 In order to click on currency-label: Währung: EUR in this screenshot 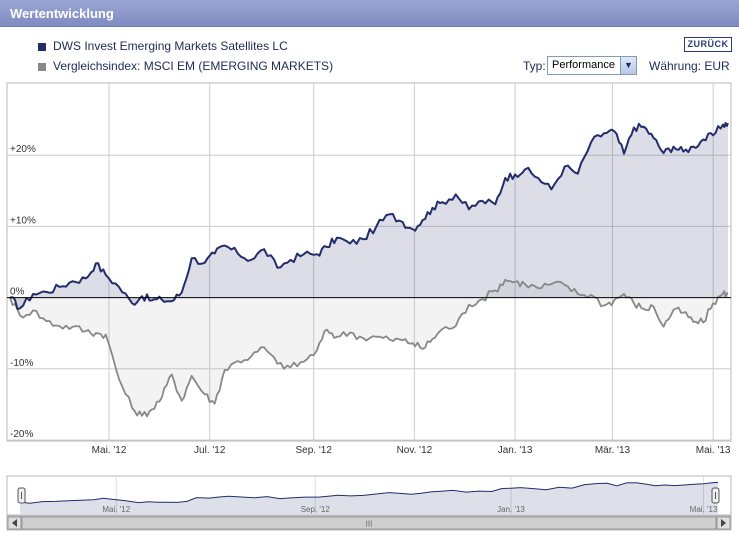, I will do `click(689, 66)`.